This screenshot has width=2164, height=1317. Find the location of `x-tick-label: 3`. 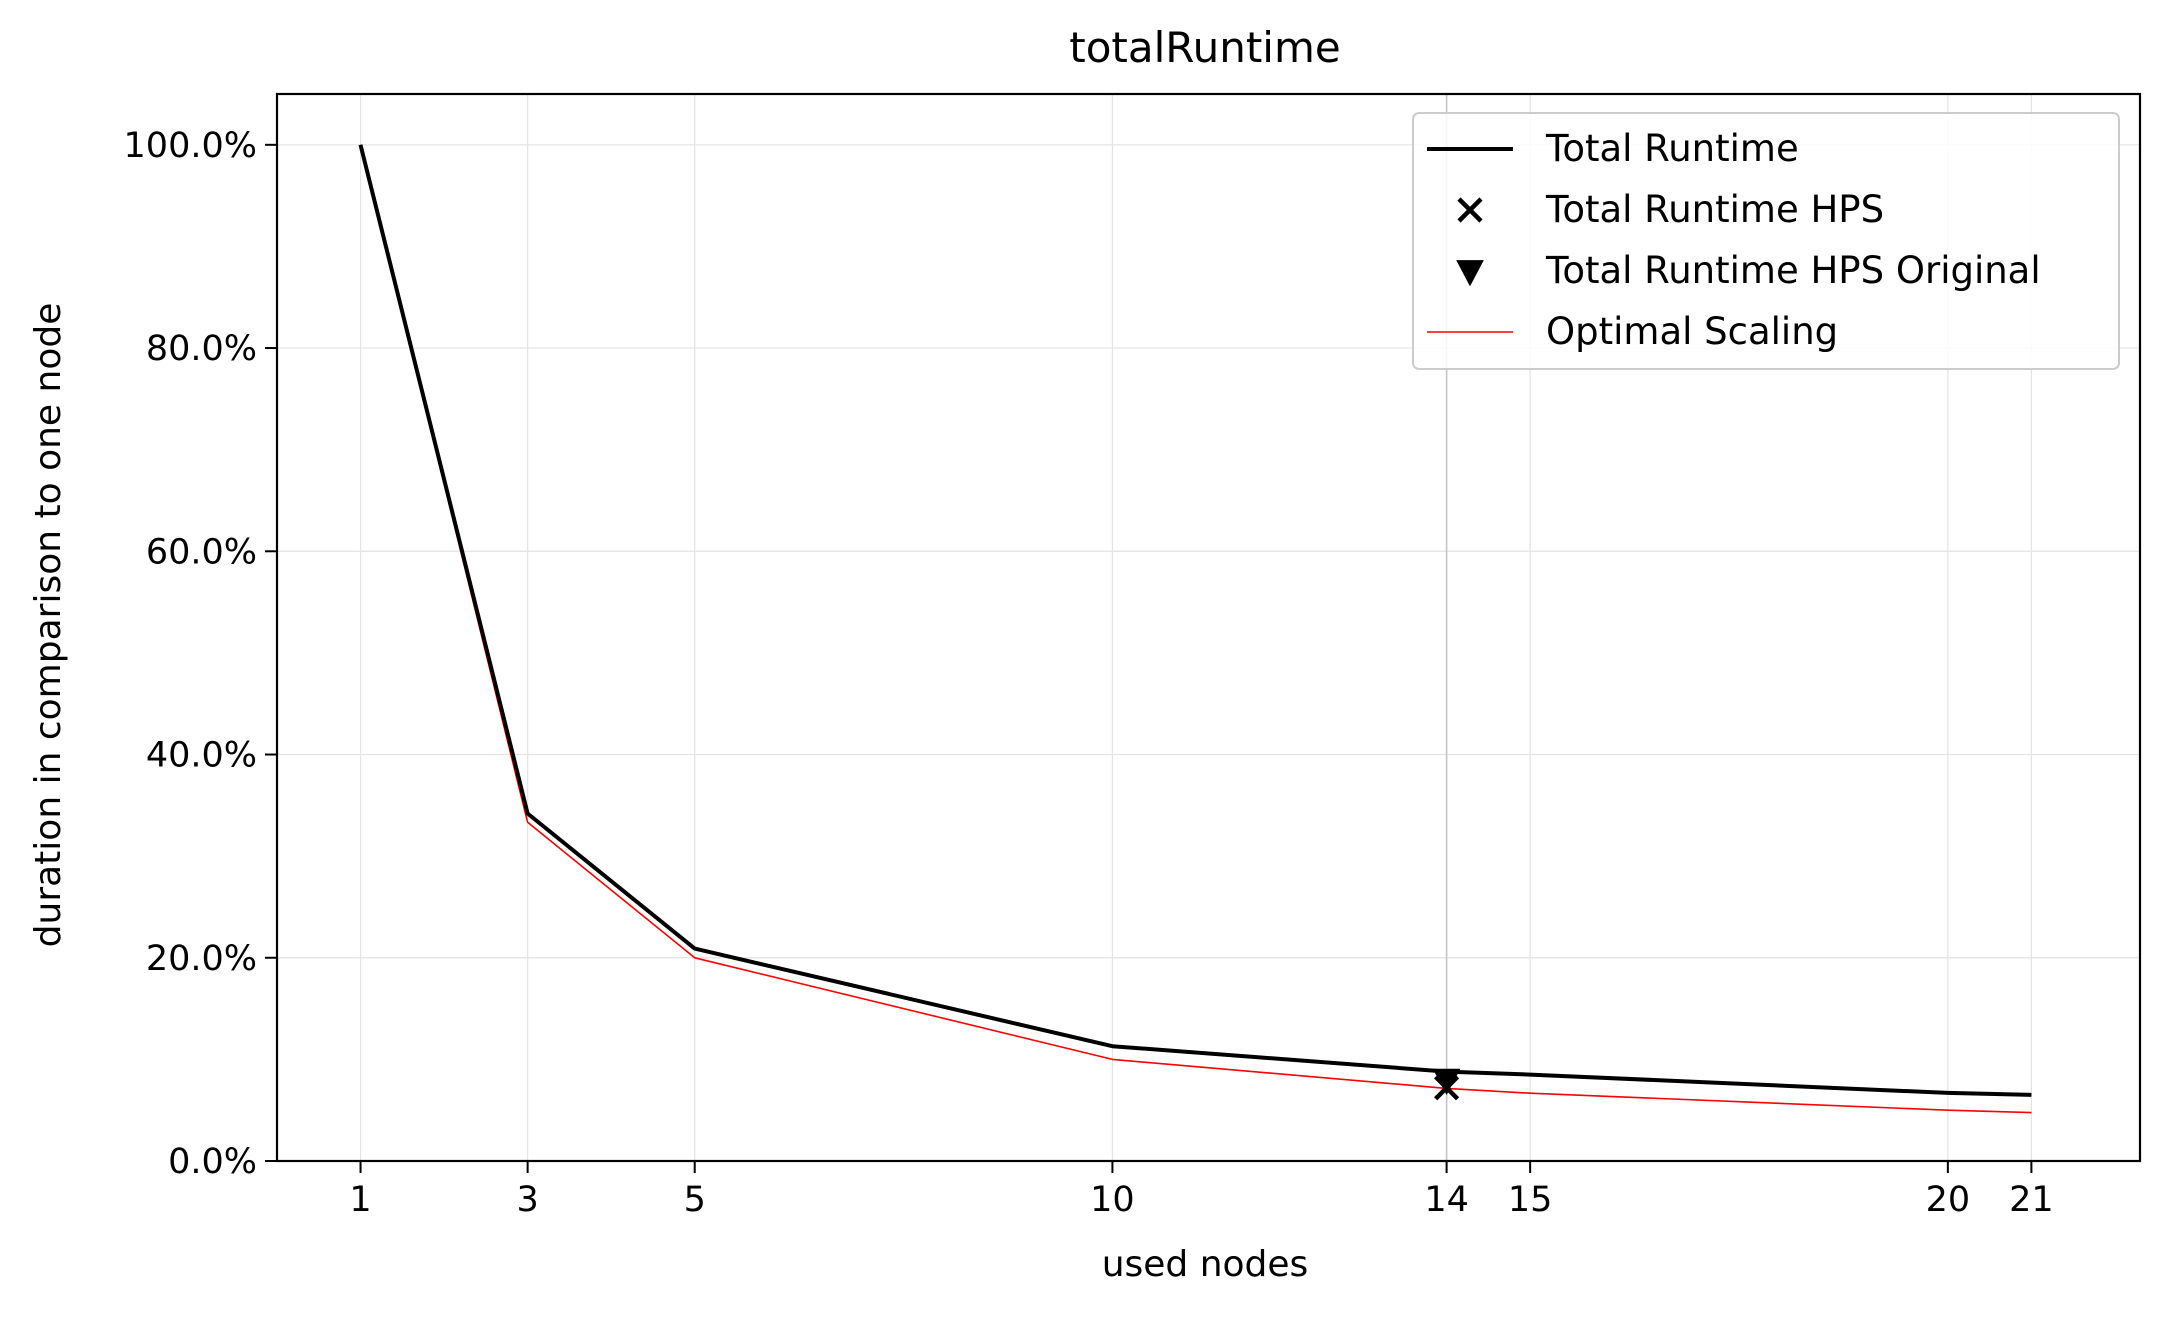

x-tick-label: 3 is located at coordinates (527, 1200).